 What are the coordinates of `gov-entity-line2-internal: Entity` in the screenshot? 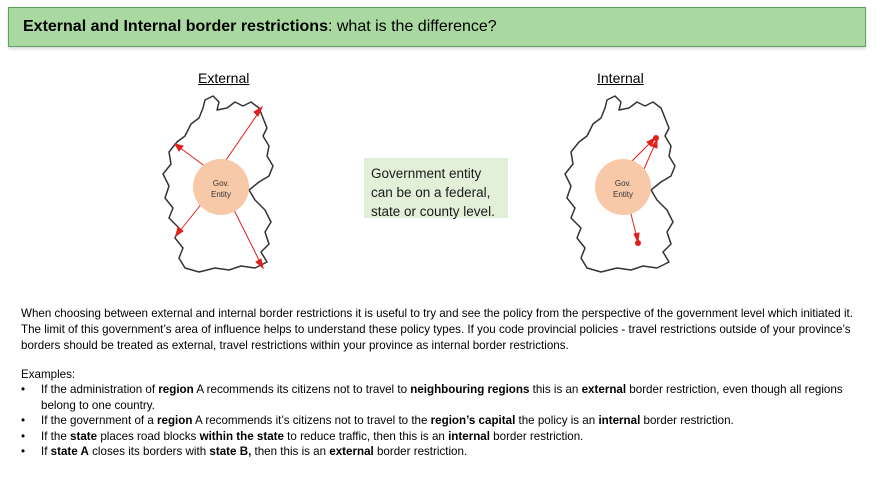 It's located at (622, 194).